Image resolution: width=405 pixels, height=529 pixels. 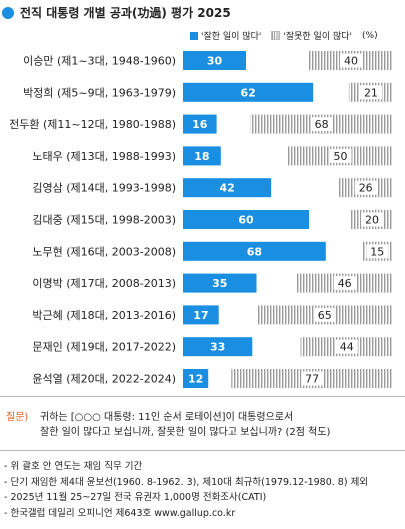 I want to click on legend-negative-swatch-icon, so click(x=276, y=35).